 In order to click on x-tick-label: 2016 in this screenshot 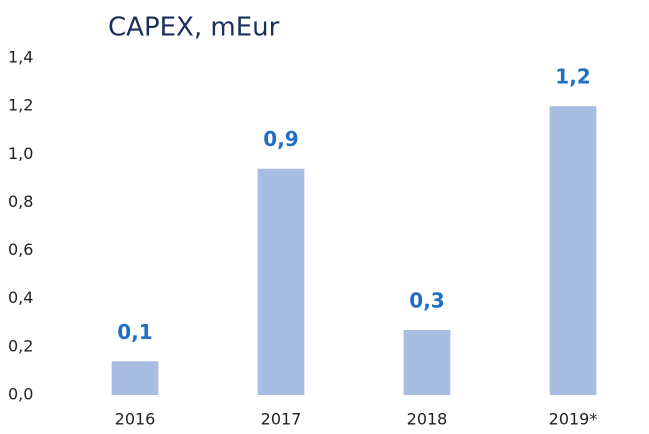, I will do `click(135, 419)`.